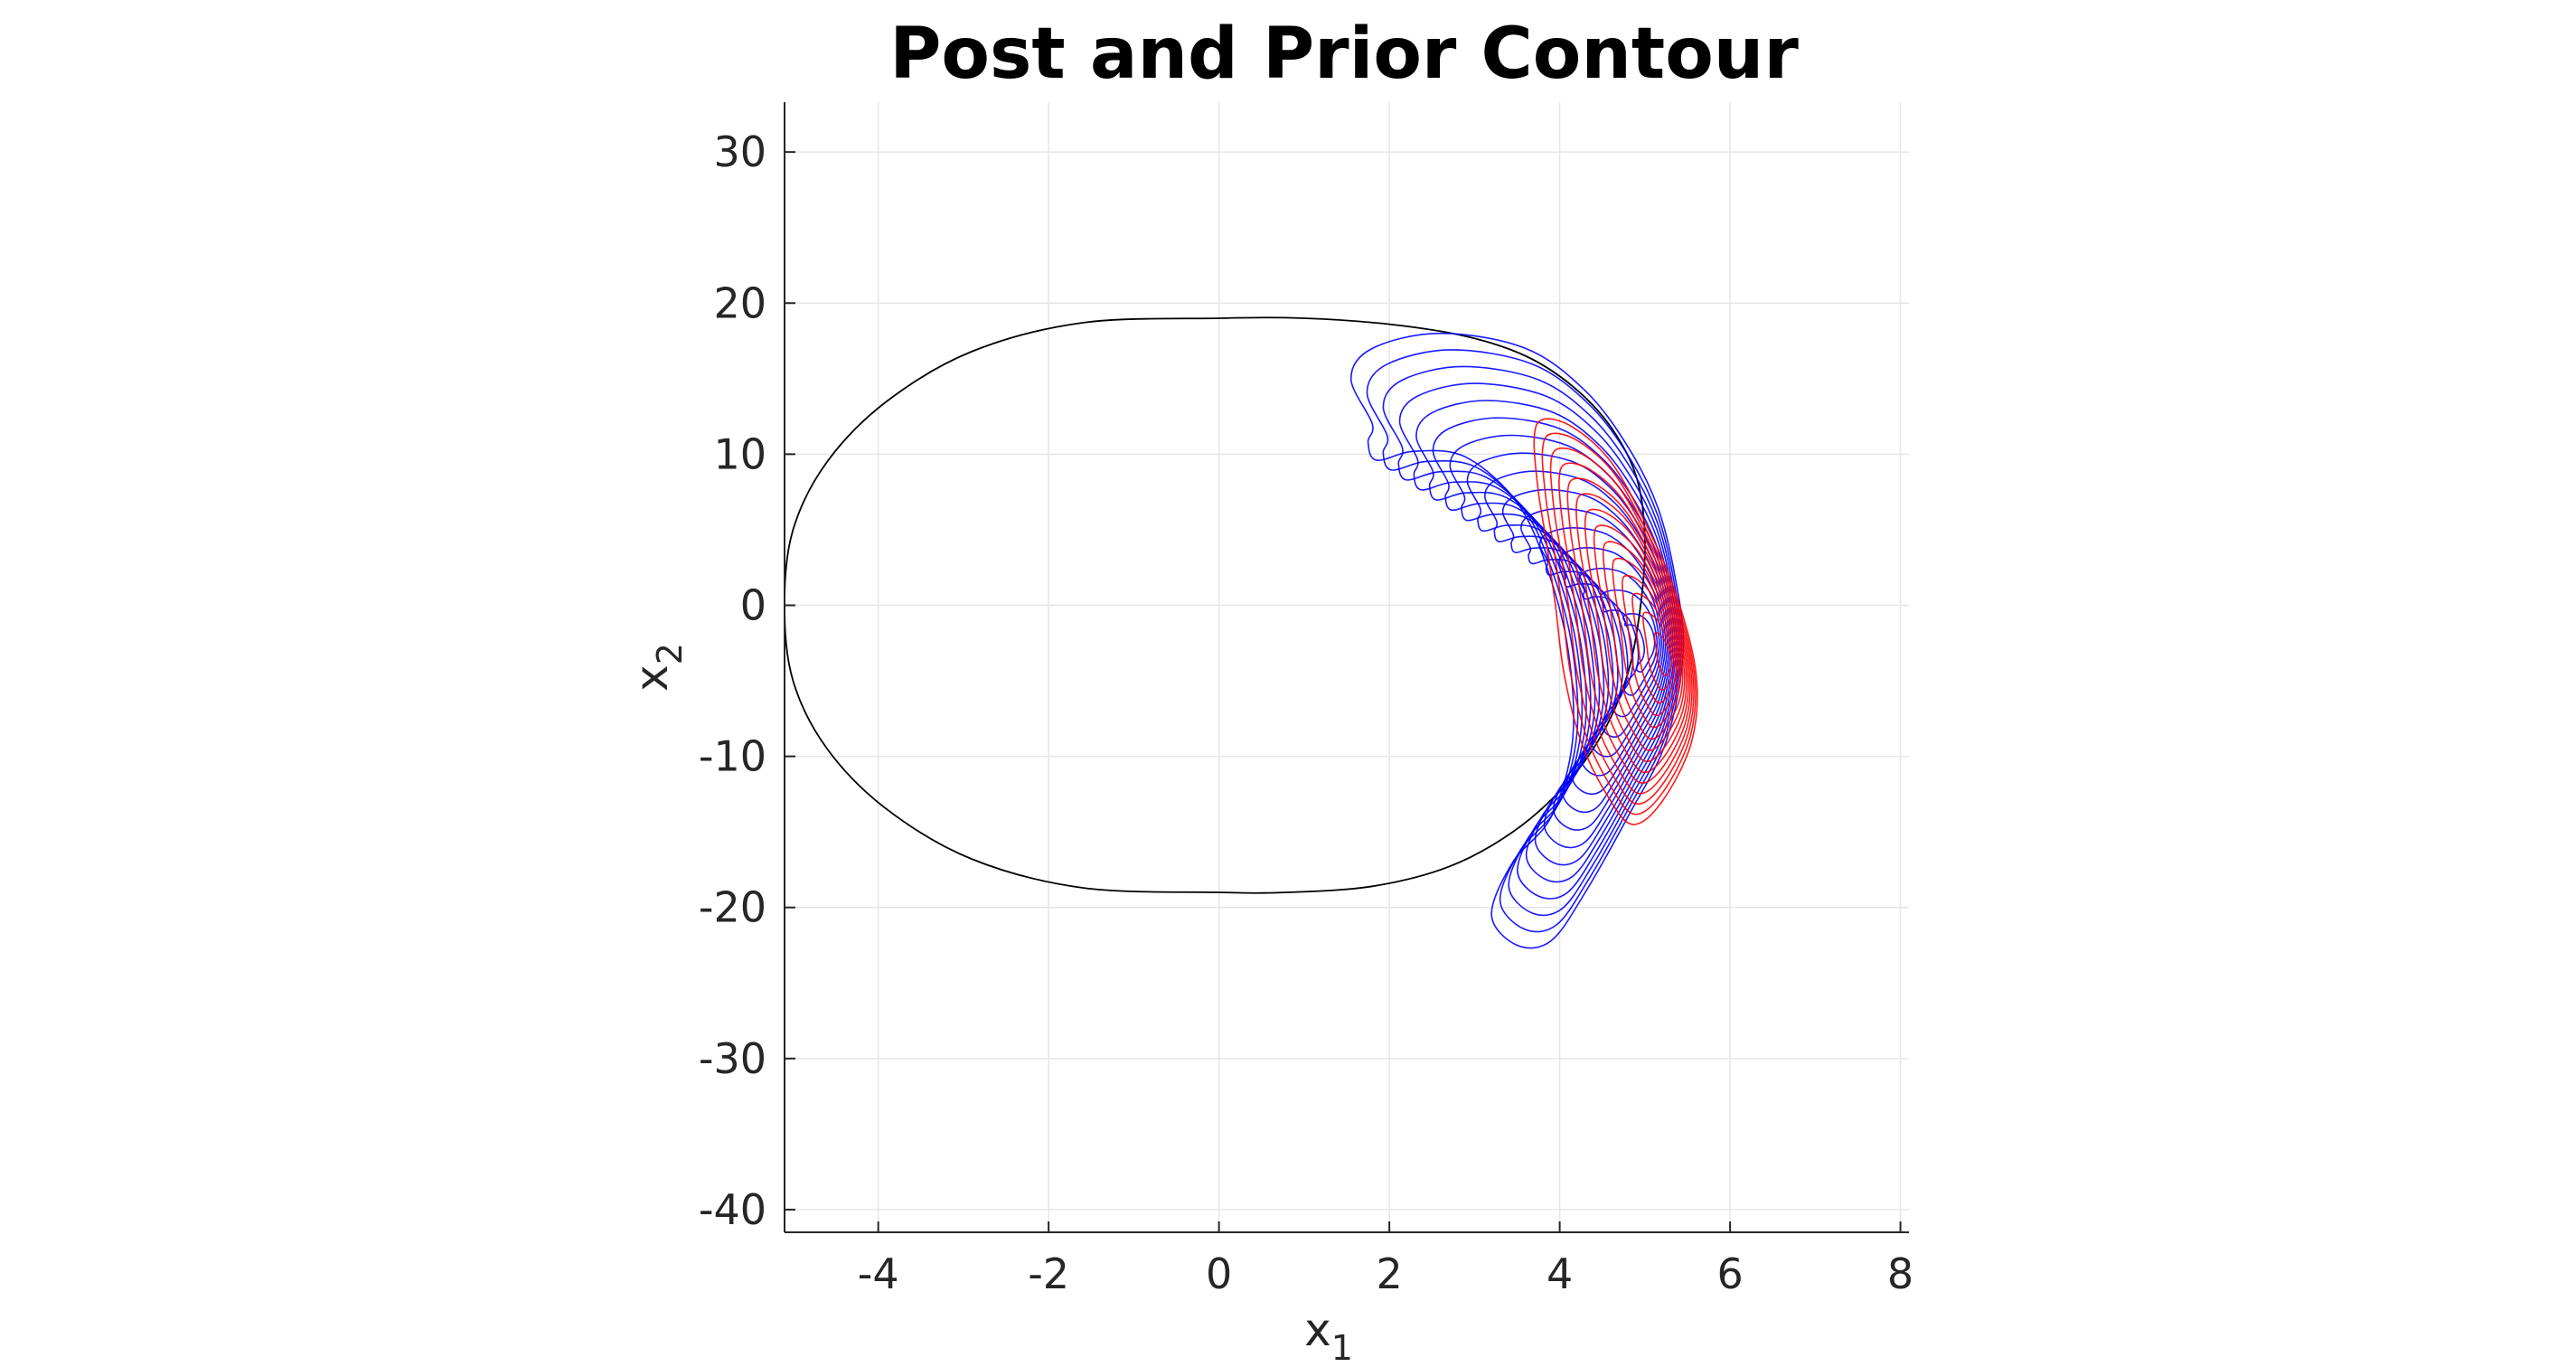 The image size is (2576, 1367). I want to click on trajectory-layer, so click(1215, 605).